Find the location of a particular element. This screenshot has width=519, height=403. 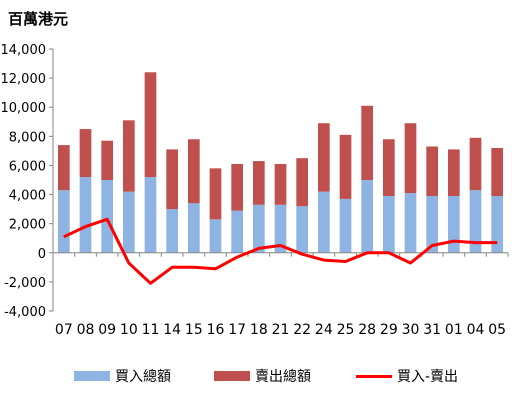

y-tick-label: -2,000 is located at coordinates (25, 283).